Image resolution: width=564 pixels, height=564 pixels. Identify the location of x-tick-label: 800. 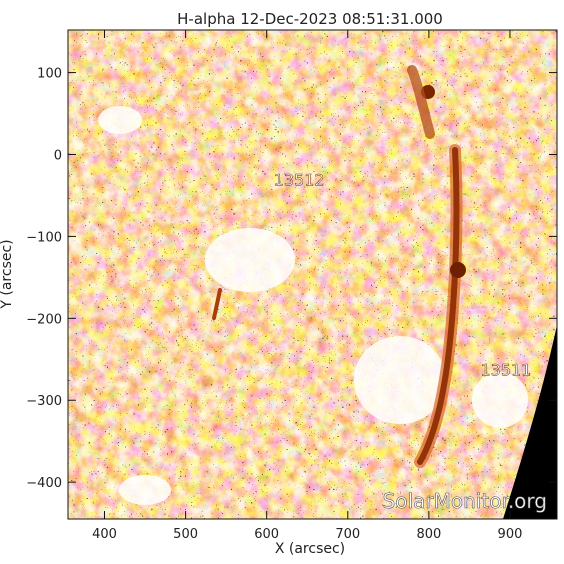
(428, 534).